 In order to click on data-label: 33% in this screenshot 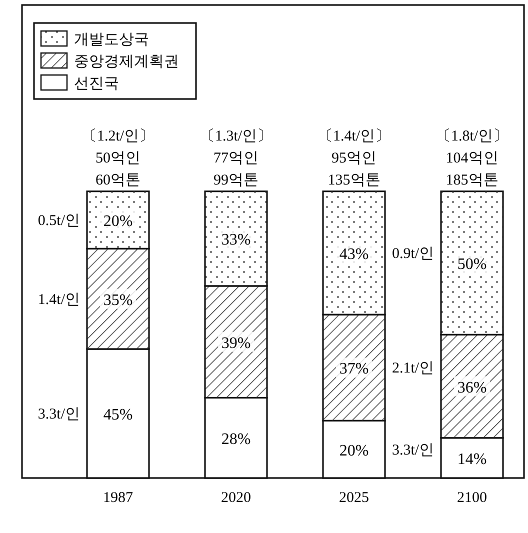, I will do `click(236, 240)`.